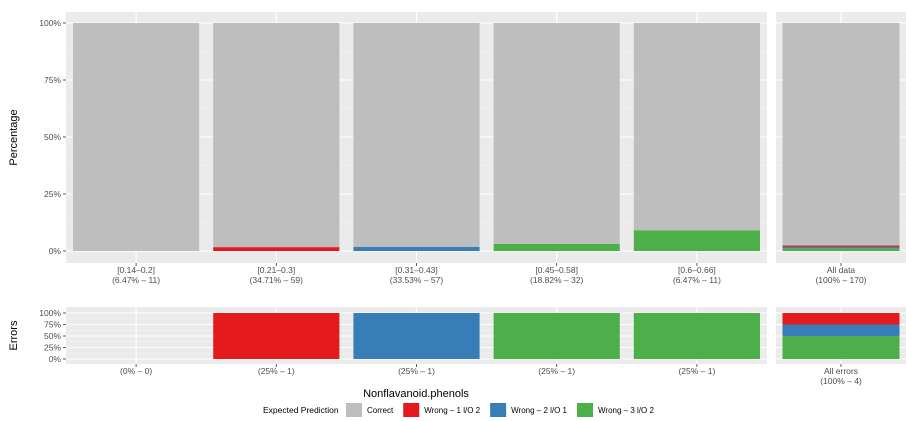  What do you see at coordinates (416, 394) in the screenshot?
I see `x-axis-title: Nonflavanoid.phenols` at bounding box center [416, 394].